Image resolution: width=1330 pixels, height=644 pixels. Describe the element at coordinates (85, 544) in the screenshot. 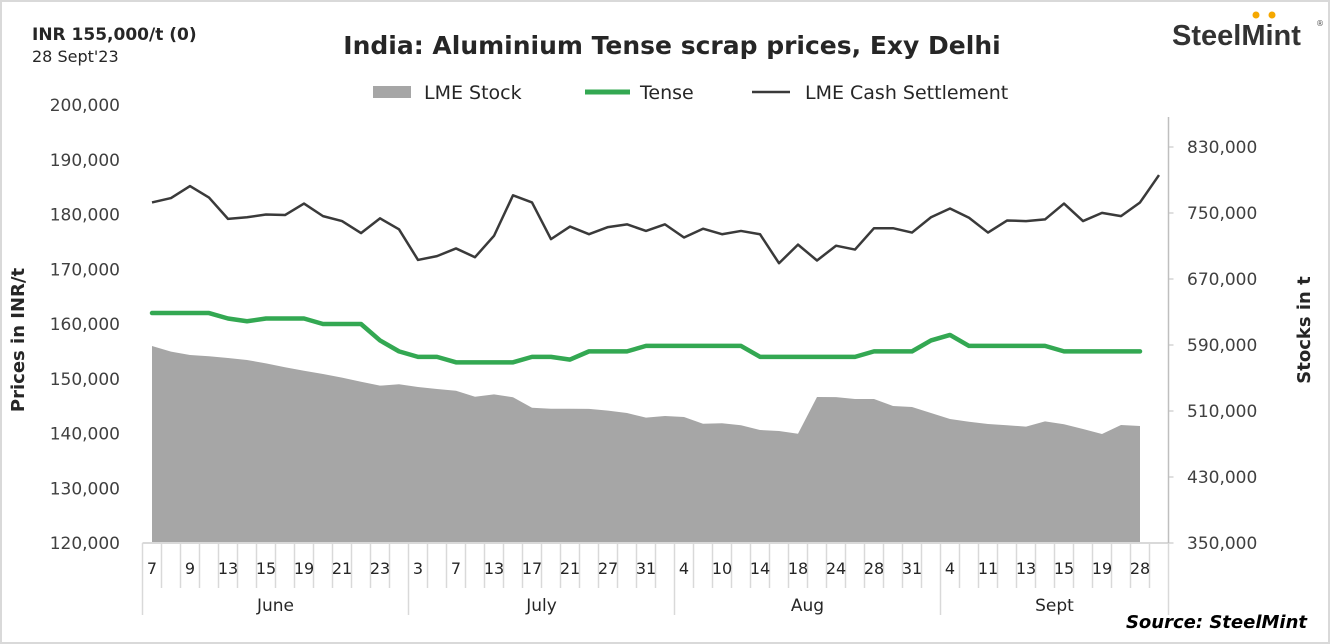

I see `y-tick-label: 120,000` at that location.